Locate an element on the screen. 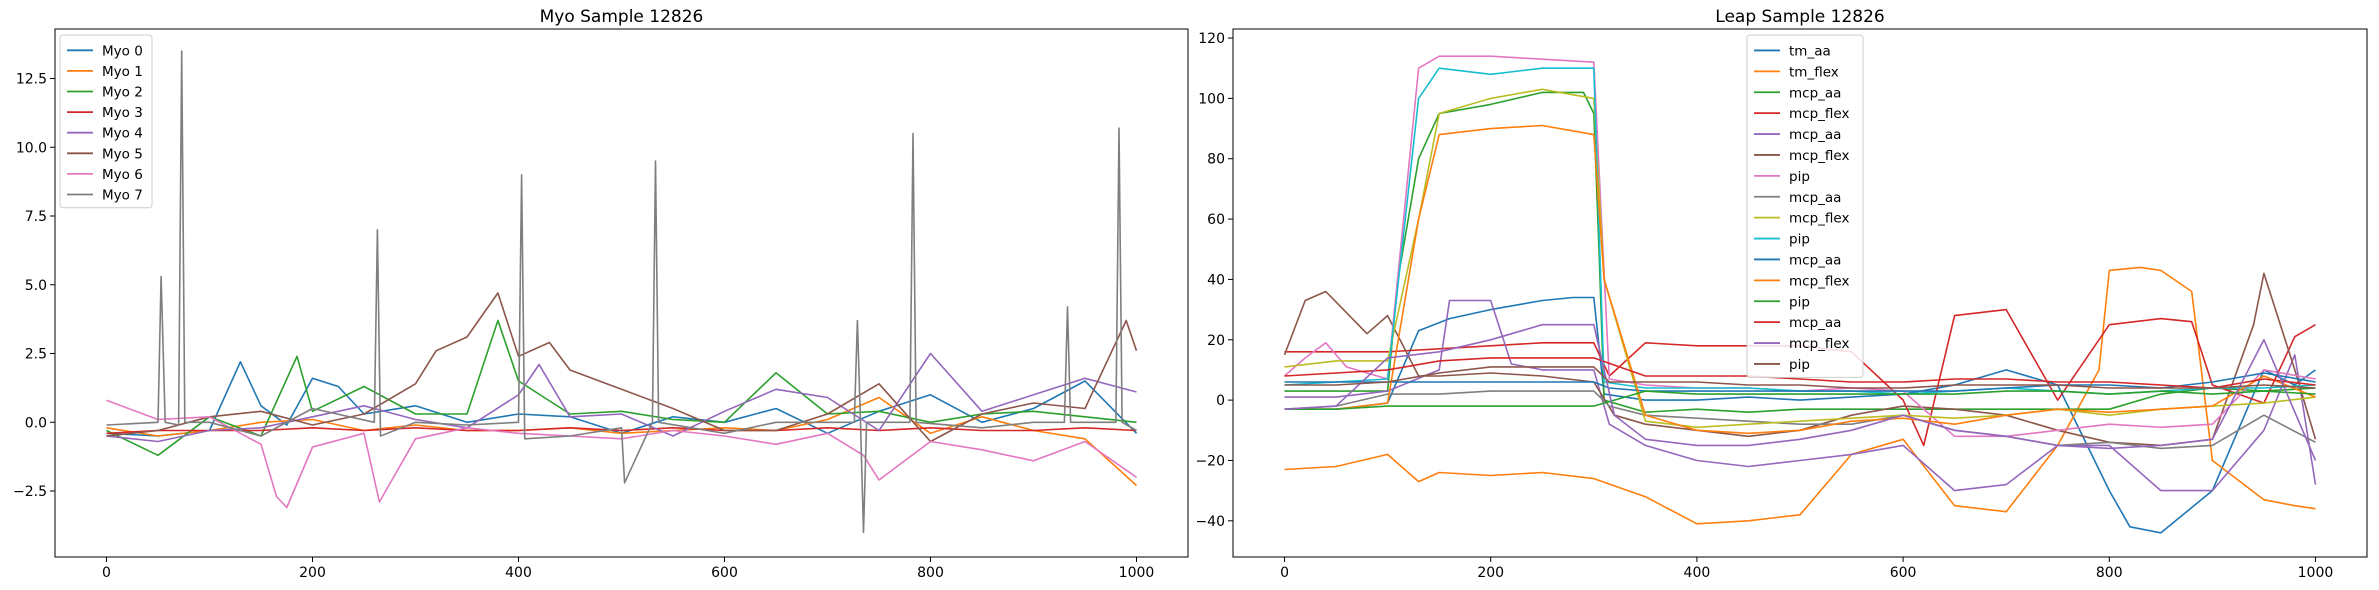  myo-legend: Myo 0 Myo 1 Myo 2 Myo 3 Myo 4 Myo 5 Myo 6 Myo 7 is located at coordinates (106, 121).